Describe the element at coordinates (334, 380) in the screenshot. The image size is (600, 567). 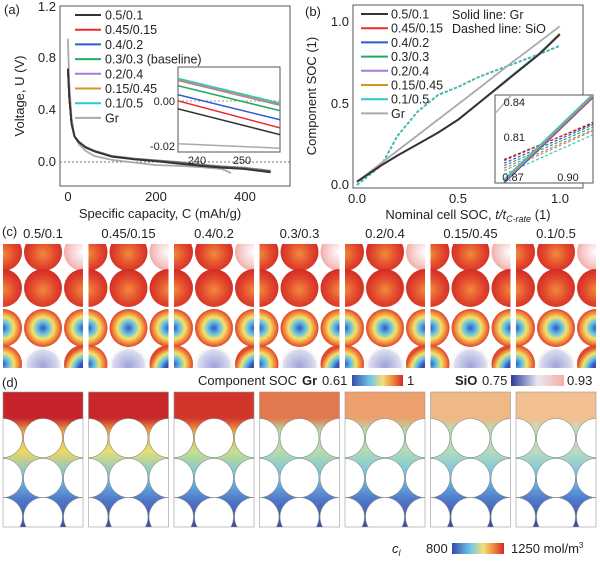
I see `gr-colorbar-min: 0.61` at that location.